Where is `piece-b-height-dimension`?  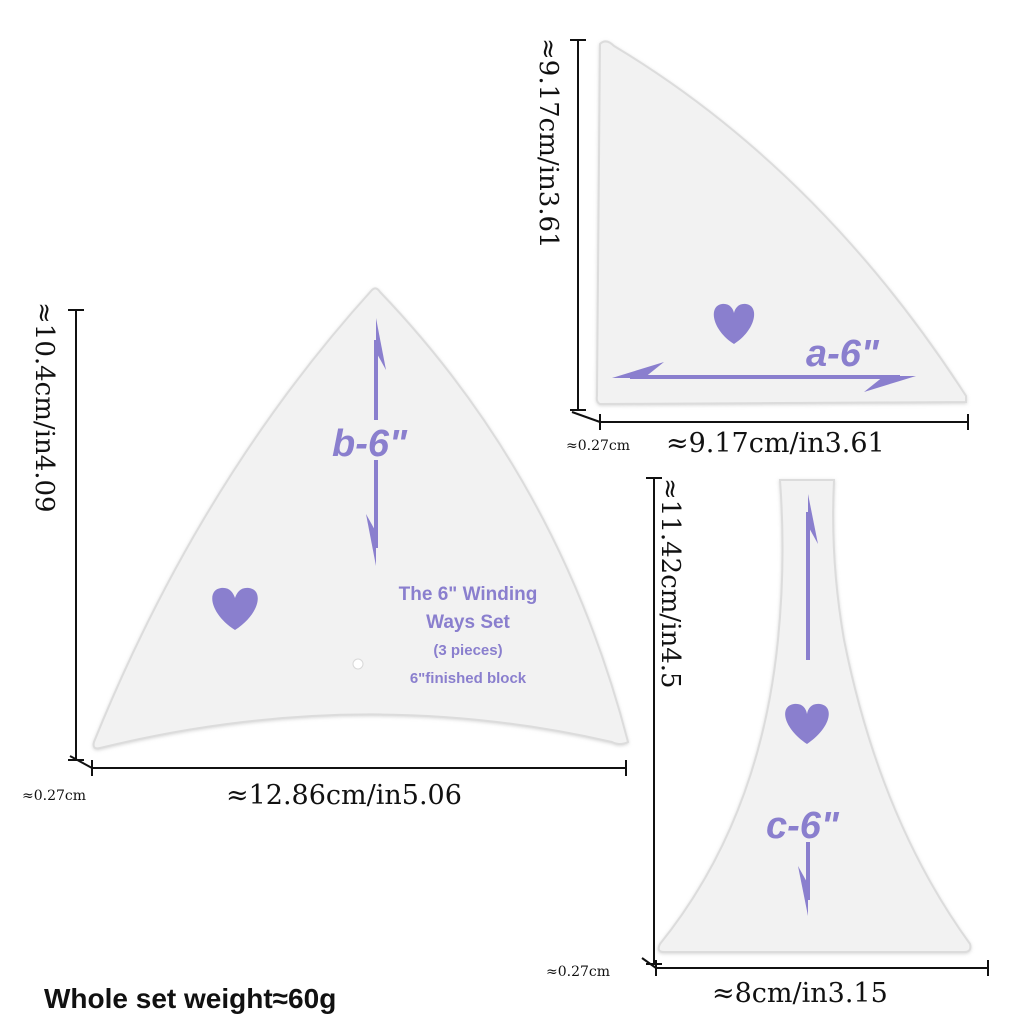
piece-b-height-dimension is located at coordinates (76, 535).